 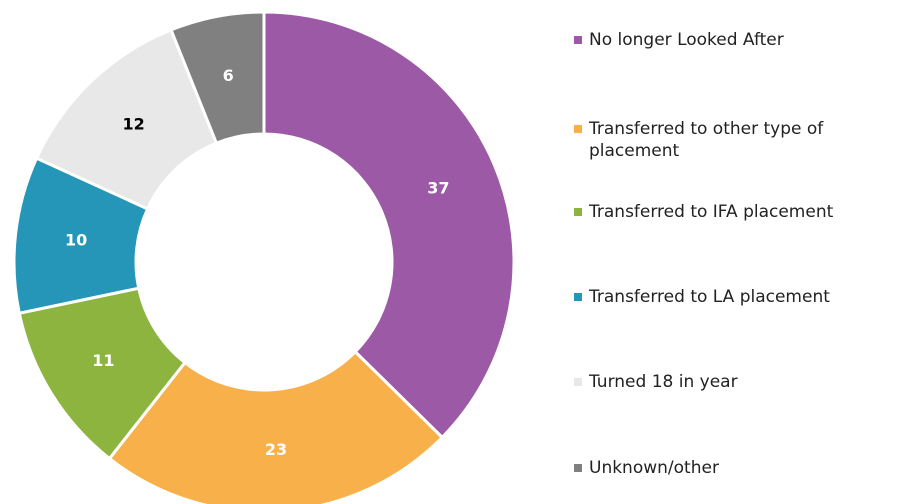 What do you see at coordinates (739, 382) in the screenshot?
I see `legend-item: Turned 18 in year` at bounding box center [739, 382].